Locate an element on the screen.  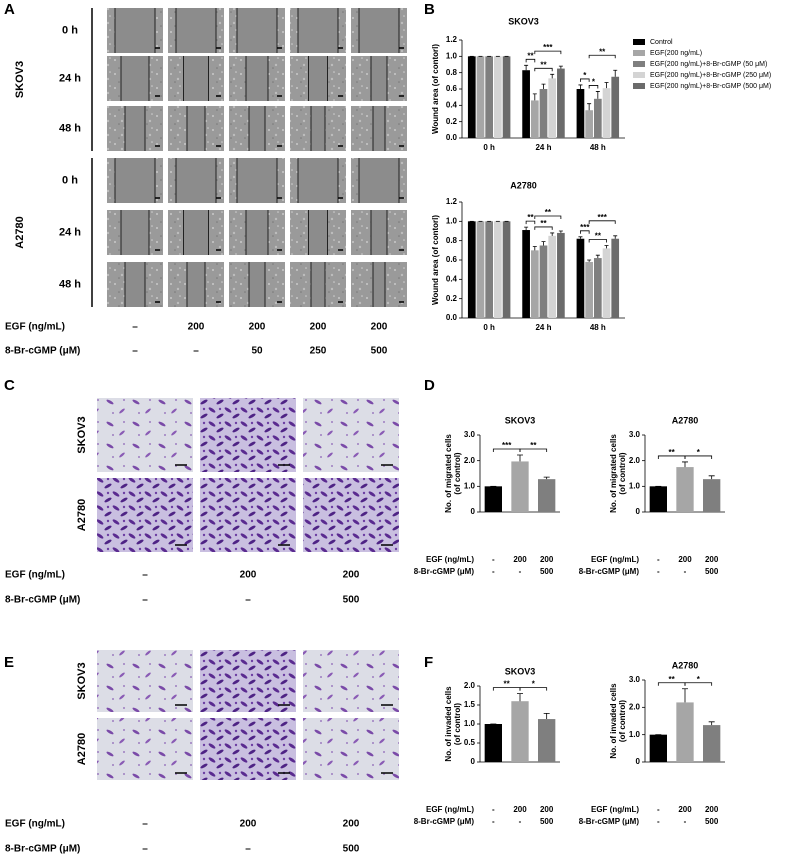
x-tick-label: 24 h is located at coordinates (543, 147).